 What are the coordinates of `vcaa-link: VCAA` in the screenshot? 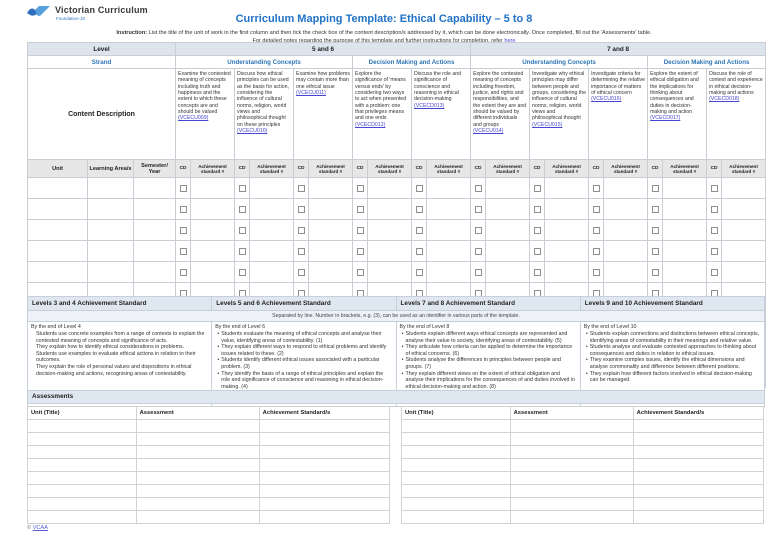 It's located at (40, 528).